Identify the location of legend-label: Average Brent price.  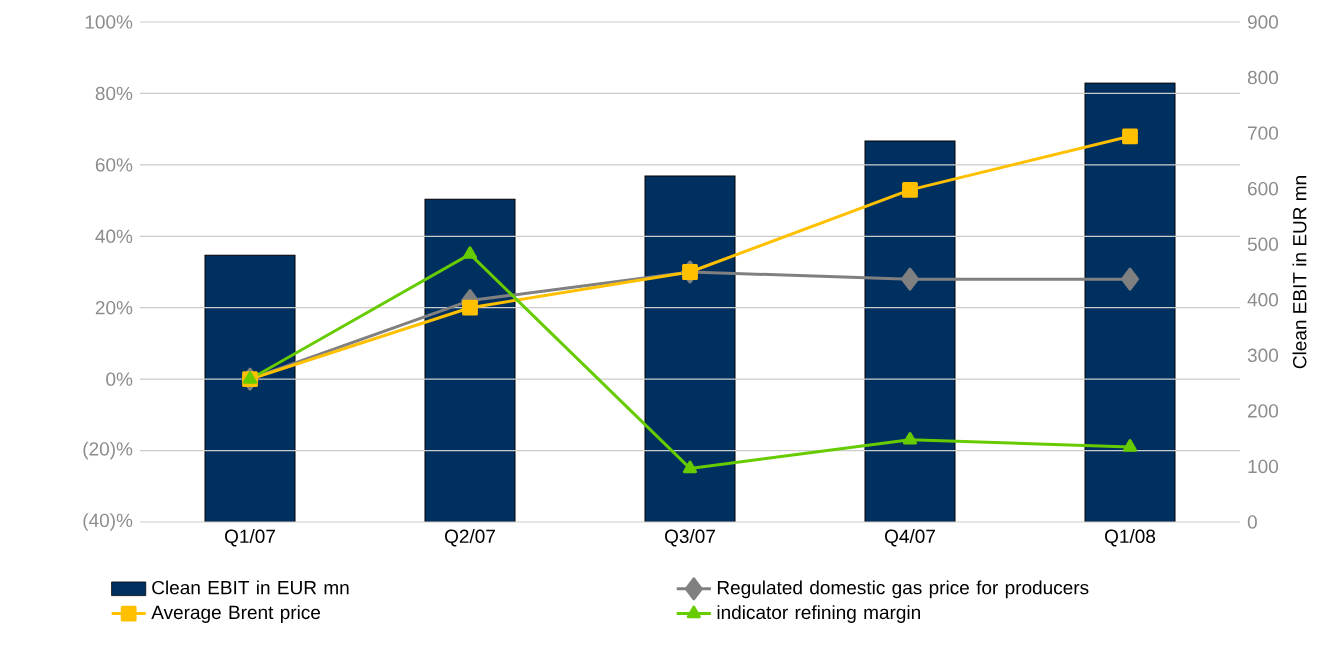
(236, 614).